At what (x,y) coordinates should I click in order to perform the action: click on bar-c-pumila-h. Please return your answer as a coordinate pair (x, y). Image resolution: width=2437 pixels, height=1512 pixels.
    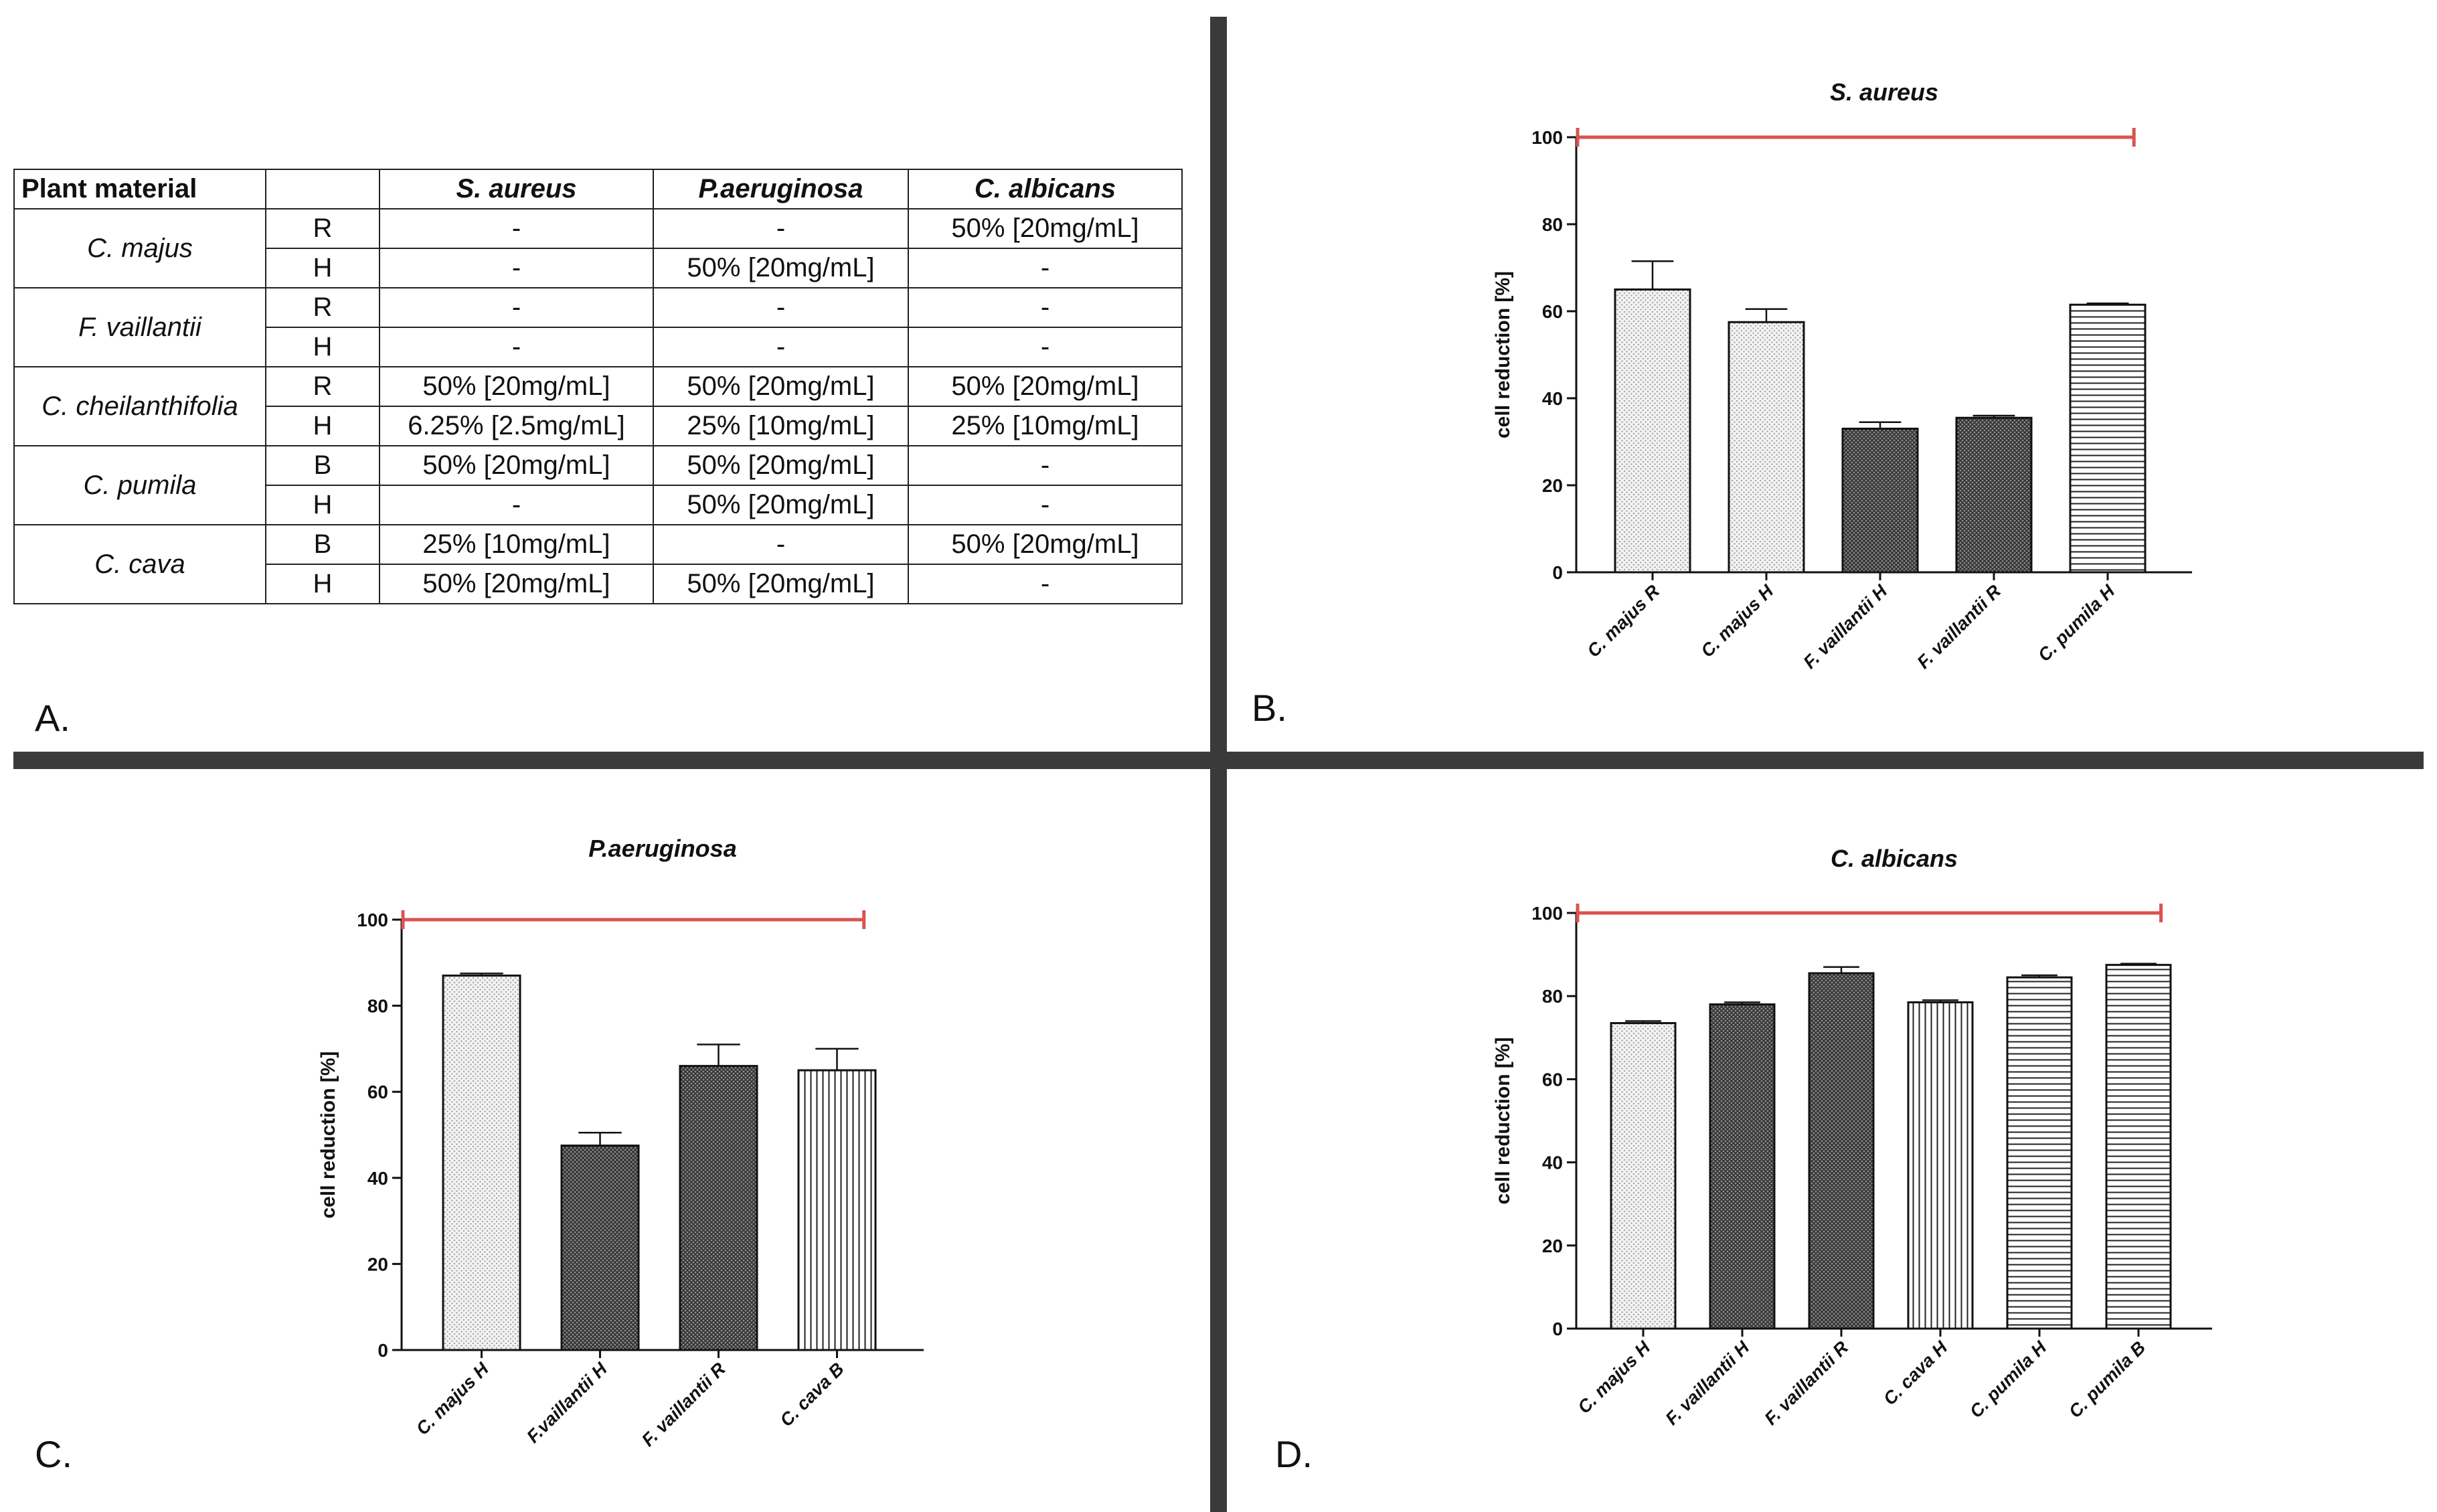
    Looking at the image, I should click on (2039, 1153).